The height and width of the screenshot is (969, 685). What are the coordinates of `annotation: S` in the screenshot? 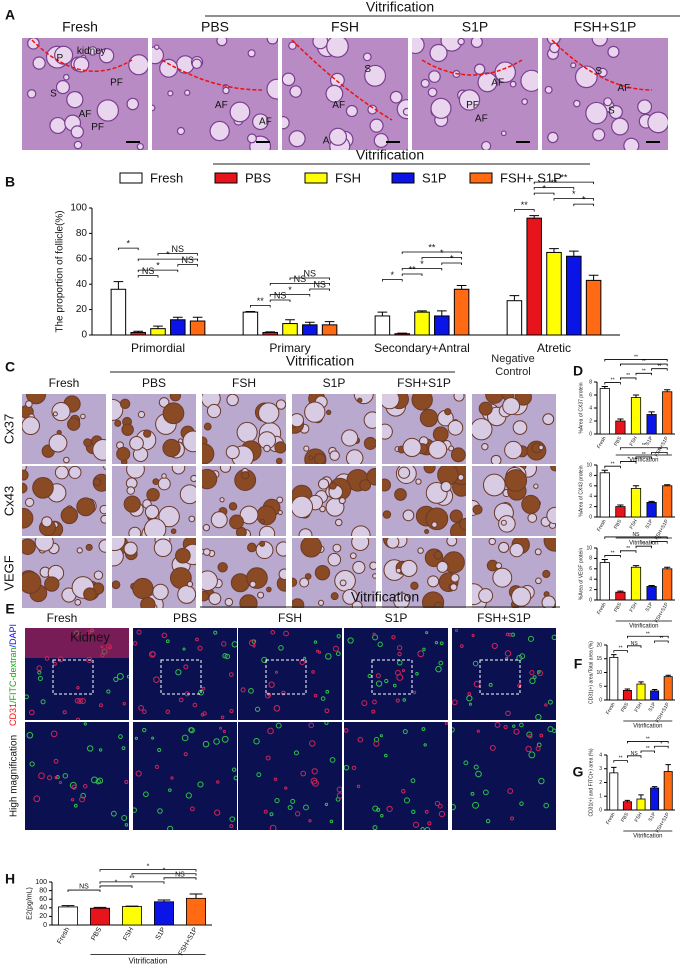 It's located at (598, 71).